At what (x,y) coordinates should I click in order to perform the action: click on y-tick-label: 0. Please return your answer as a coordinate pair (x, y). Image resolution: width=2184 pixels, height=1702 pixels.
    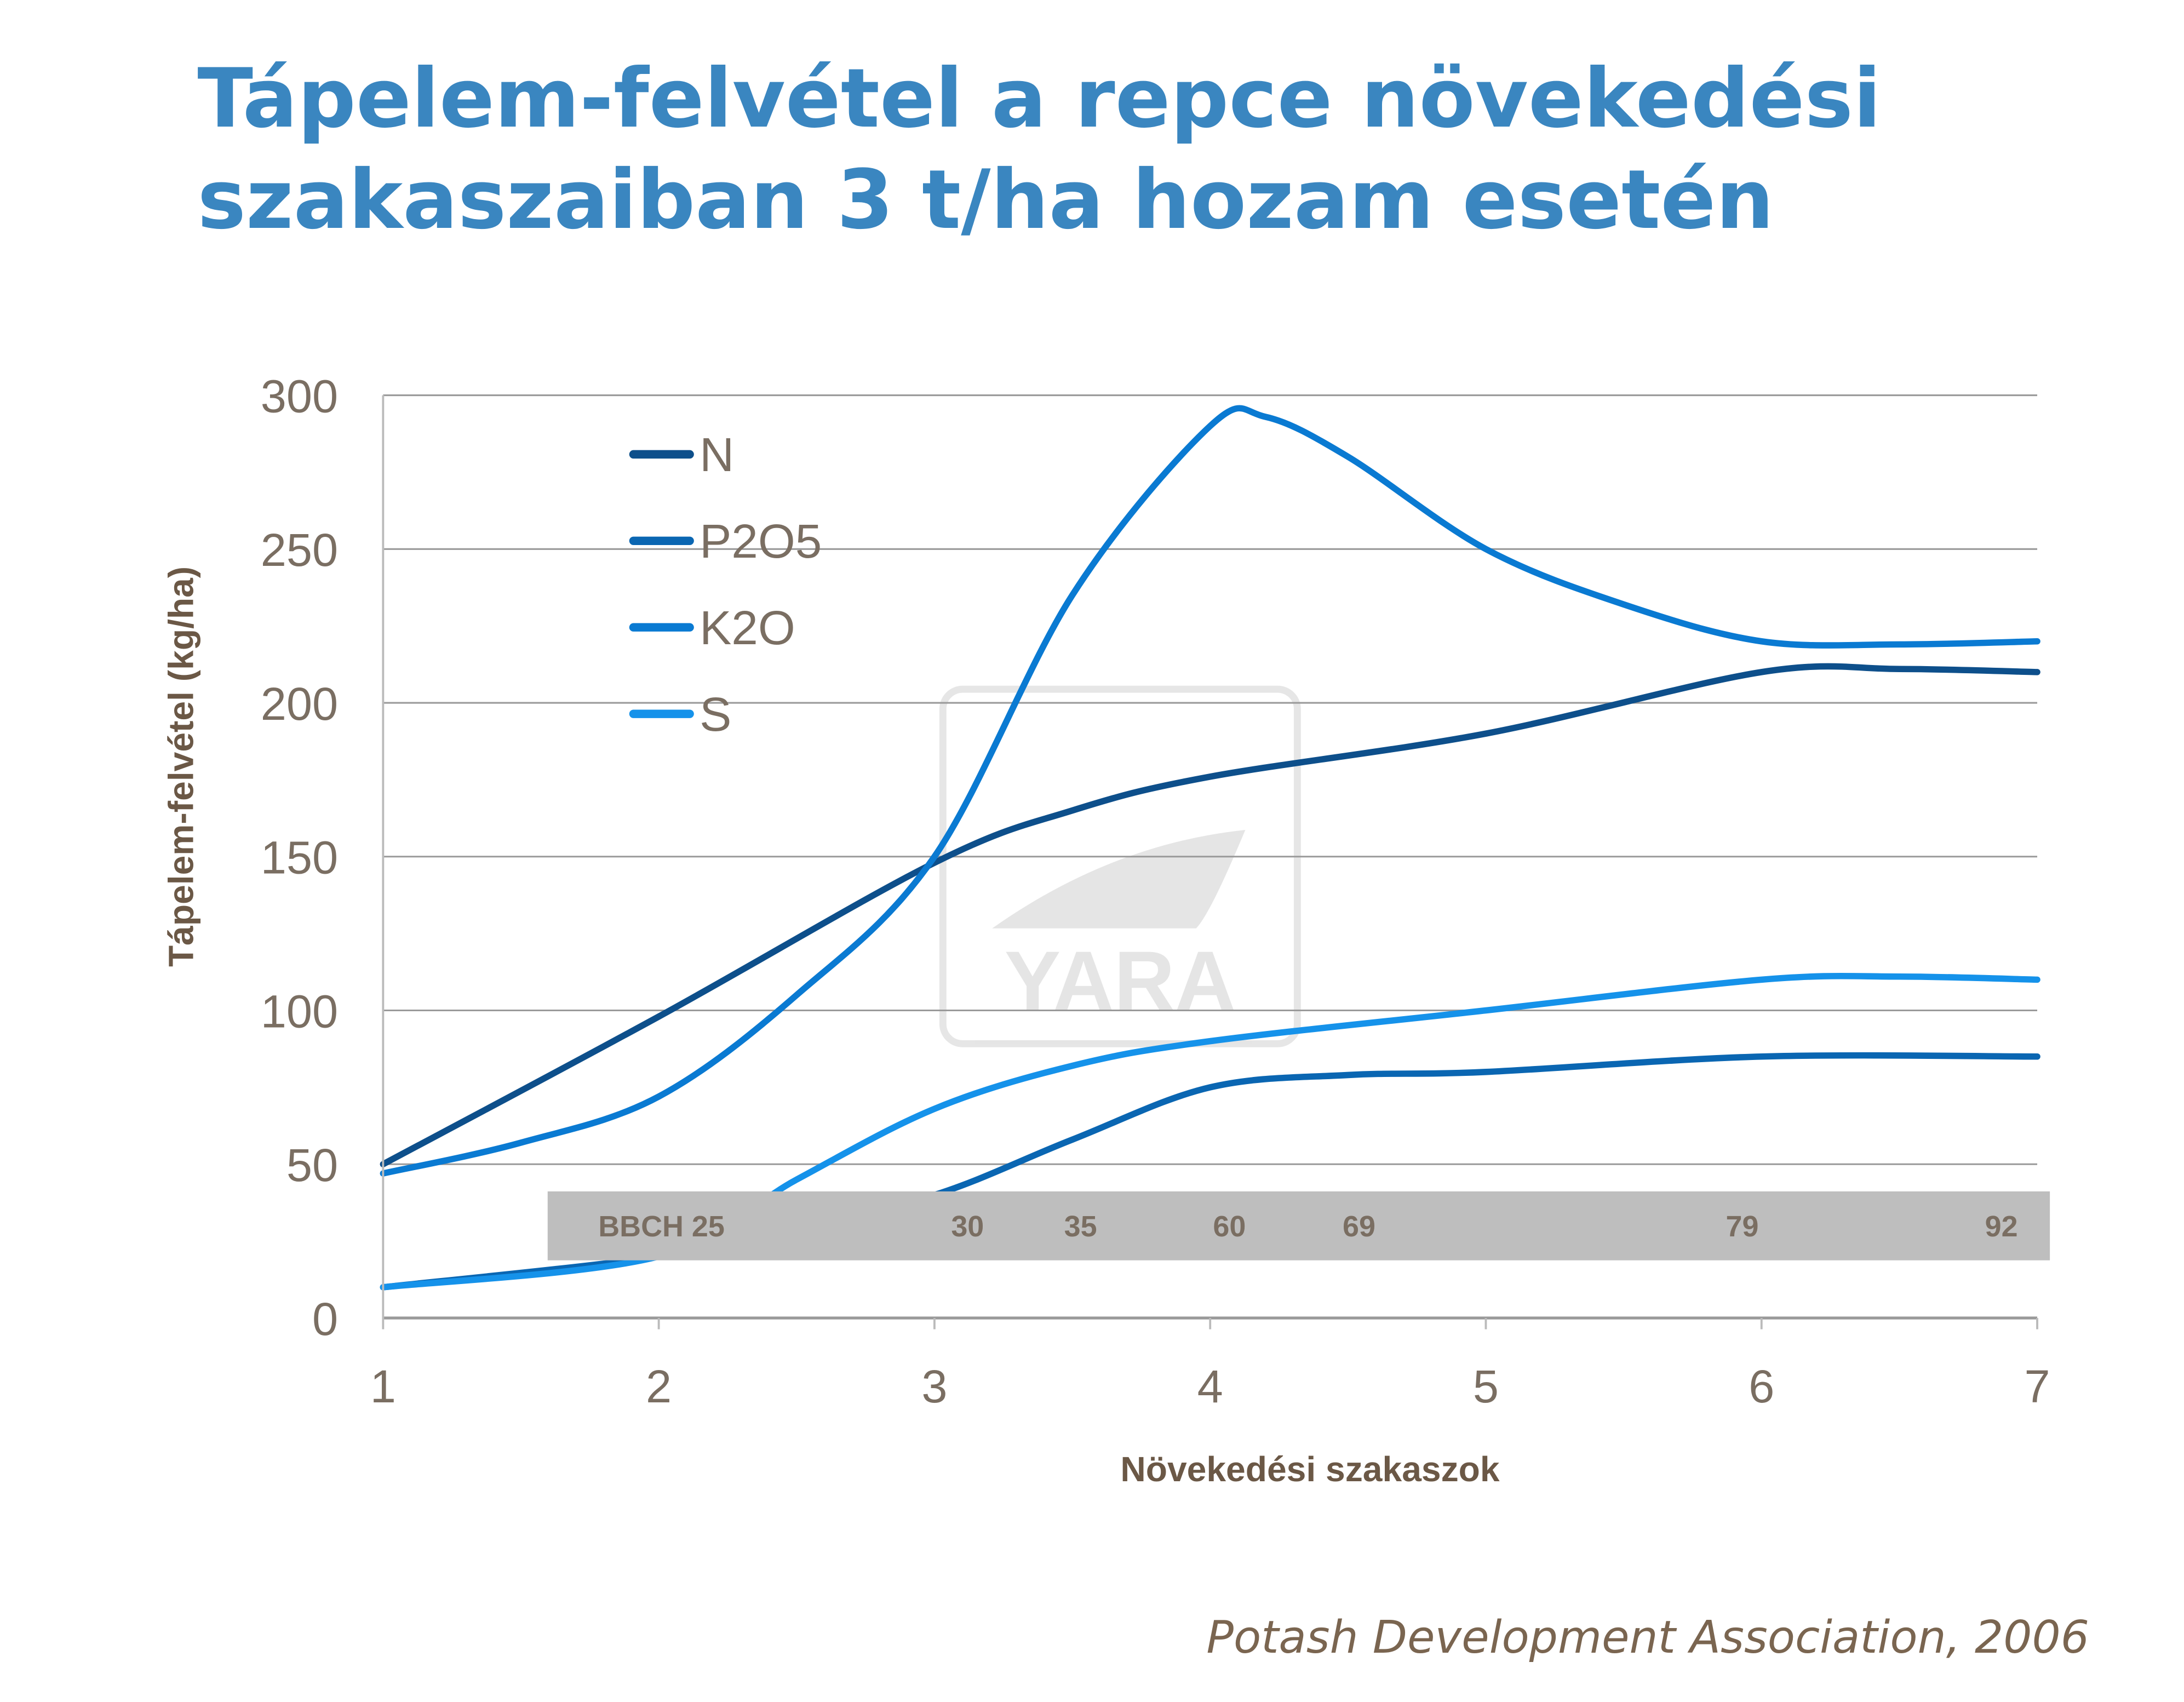
    Looking at the image, I should click on (325, 1319).